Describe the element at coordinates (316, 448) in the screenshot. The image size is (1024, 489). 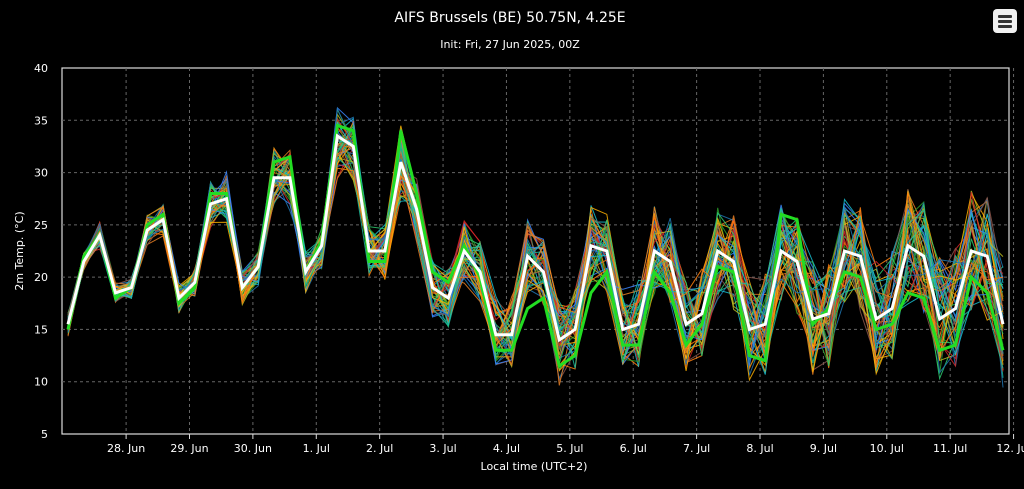
I see `x-tick-label: 1. Jul` at that location.